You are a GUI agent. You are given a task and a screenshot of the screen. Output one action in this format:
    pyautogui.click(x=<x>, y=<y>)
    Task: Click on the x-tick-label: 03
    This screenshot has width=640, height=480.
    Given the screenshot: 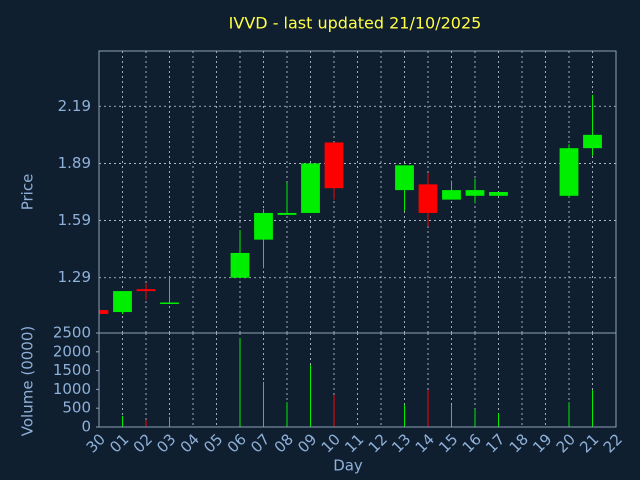 What is the action you would take?
    pyautogui.click(x=166, y=443)
    